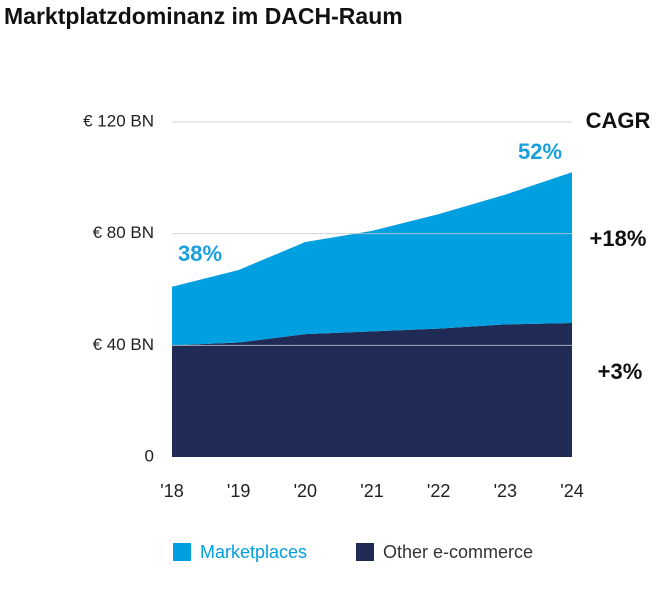 This screenshot has width=670, height=590. What do you see at coordinates (200, 253) in the screenshot?
I see `annotation: 38%` at bounding box center [200, 253].